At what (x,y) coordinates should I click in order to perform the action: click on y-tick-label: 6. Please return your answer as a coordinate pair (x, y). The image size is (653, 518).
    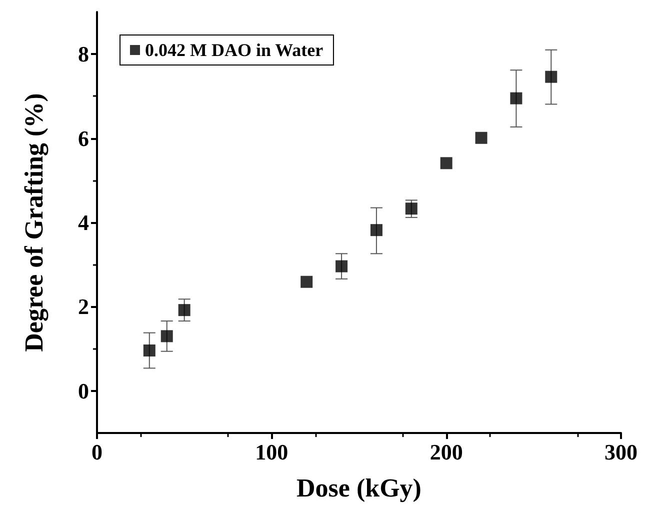
    Looking at the image, I should click on (83, 138).